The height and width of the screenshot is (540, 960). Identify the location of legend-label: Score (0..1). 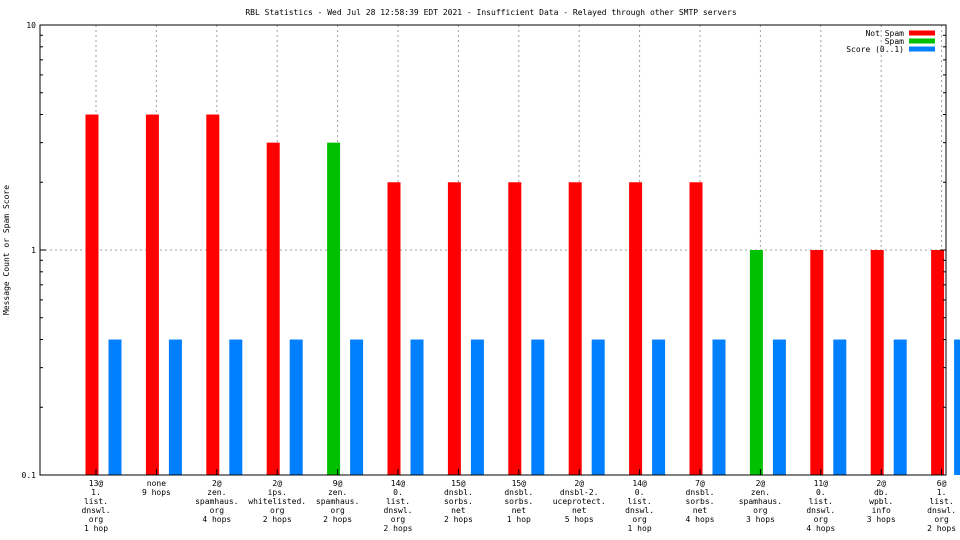
(875, 49).